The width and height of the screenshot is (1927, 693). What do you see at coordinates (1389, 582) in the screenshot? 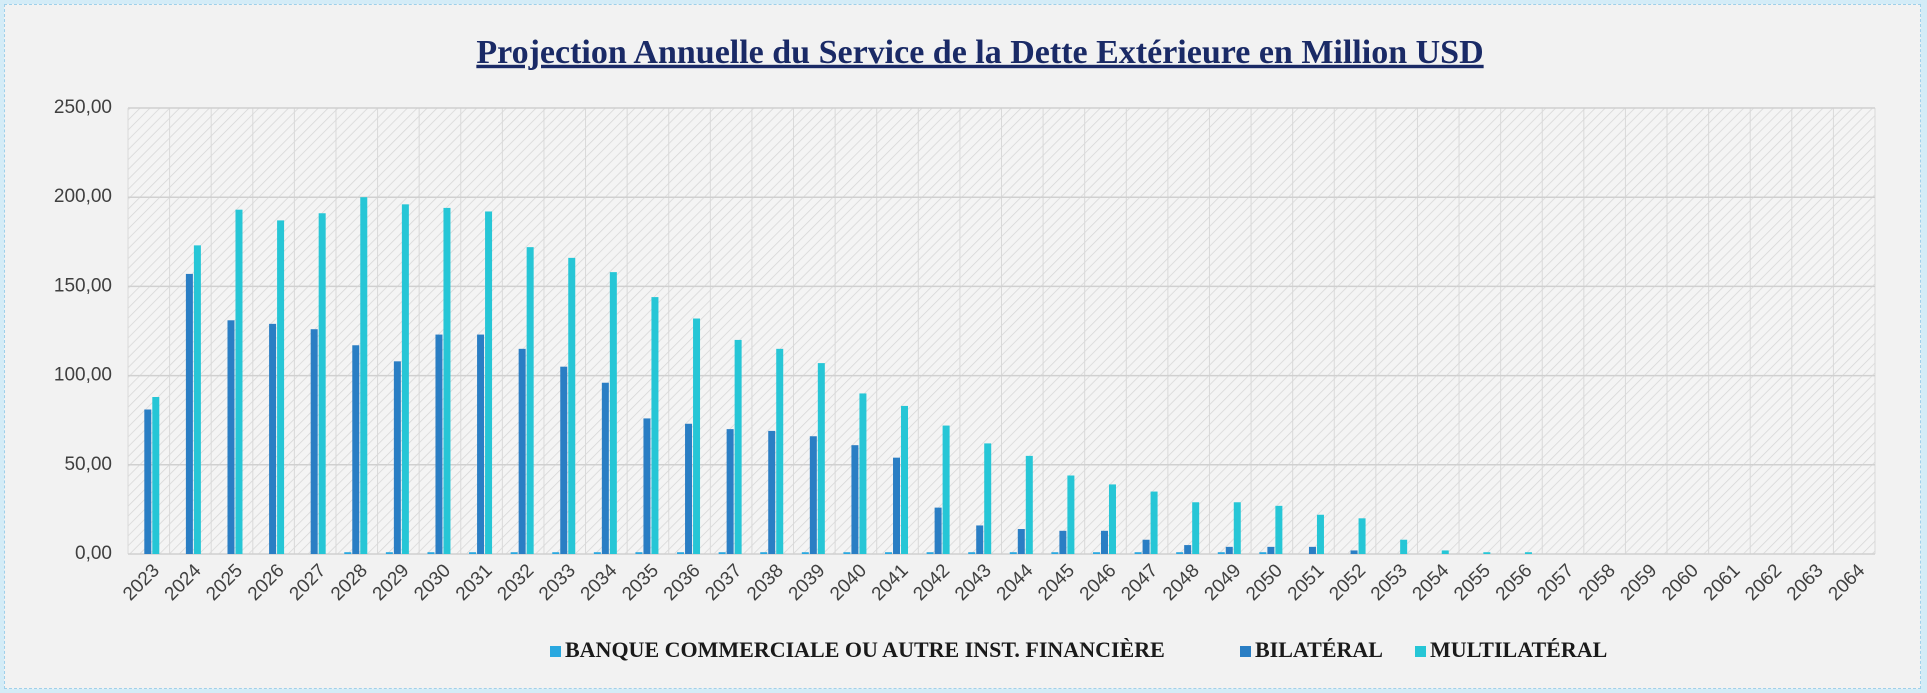
I see `x-tick-label: 2053` at bounding box center [1389, 582].